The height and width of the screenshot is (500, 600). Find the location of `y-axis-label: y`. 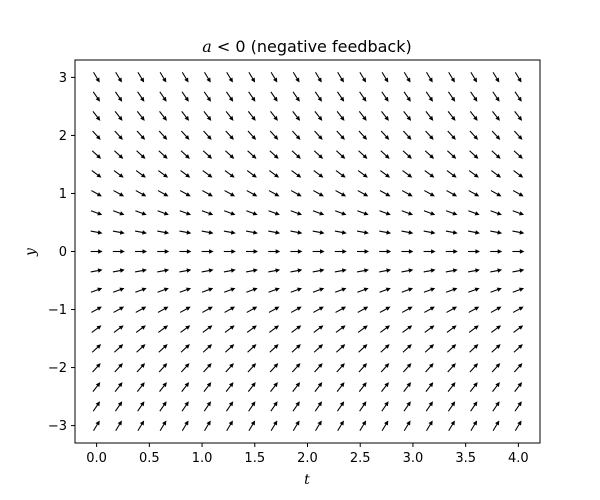

y-axis-label: y is located at coordinates (31, 252).